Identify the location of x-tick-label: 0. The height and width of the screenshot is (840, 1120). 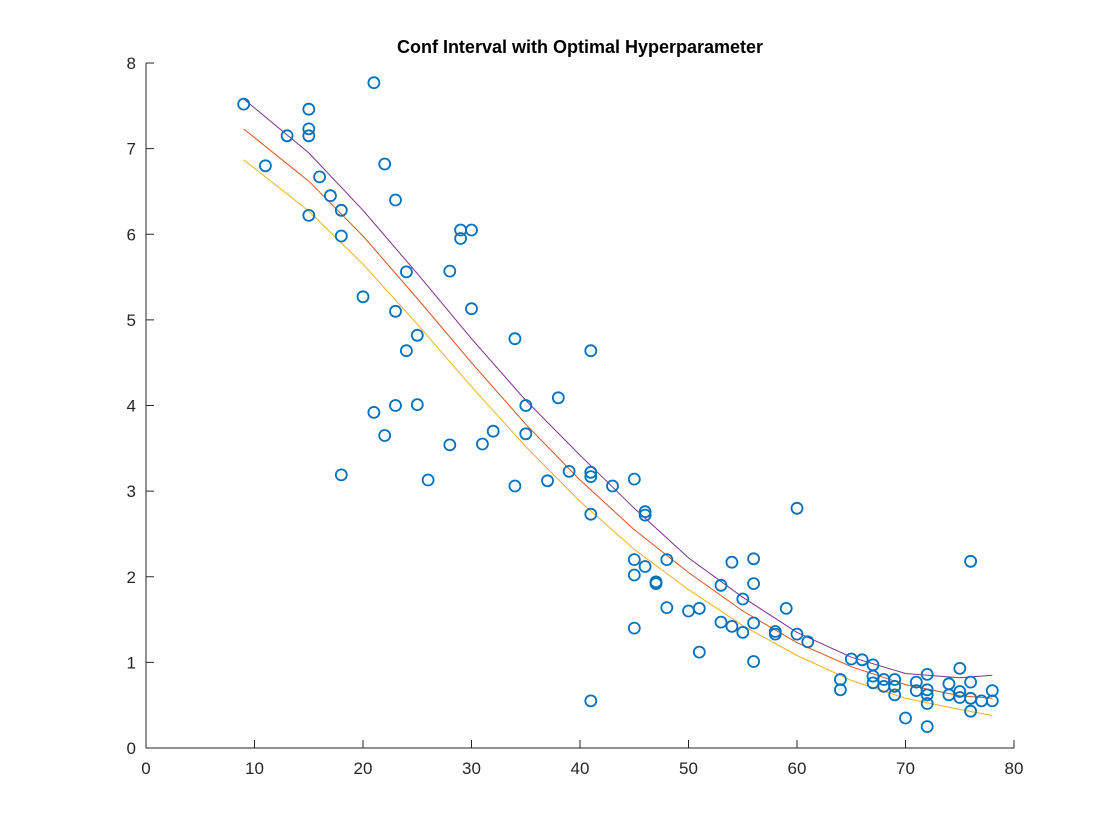
(145, 768).